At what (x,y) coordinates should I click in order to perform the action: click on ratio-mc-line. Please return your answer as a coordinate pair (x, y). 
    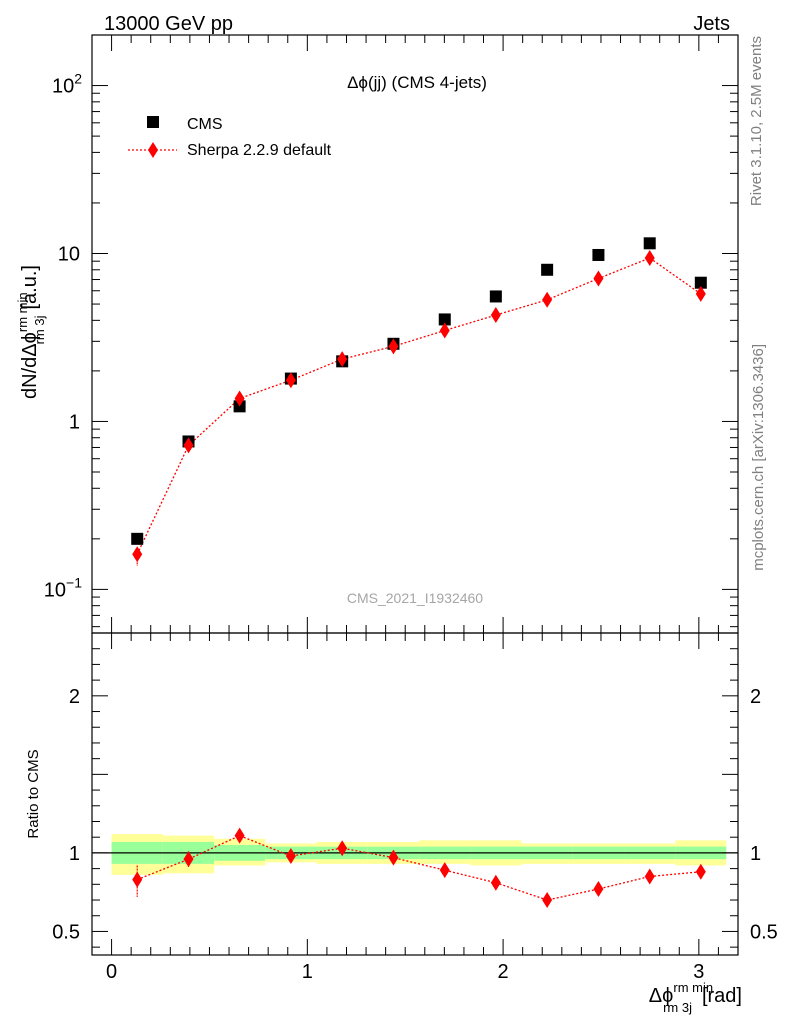
    Looking at the image, I should click on (418, 867).